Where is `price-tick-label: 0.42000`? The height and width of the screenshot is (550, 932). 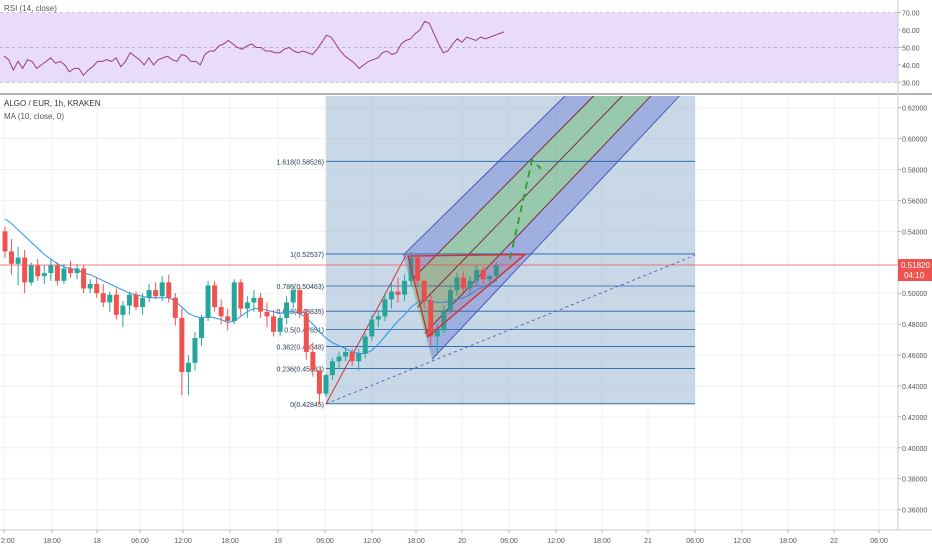
price-tick-label: 0.42000 is located at coordinates (914, 418).